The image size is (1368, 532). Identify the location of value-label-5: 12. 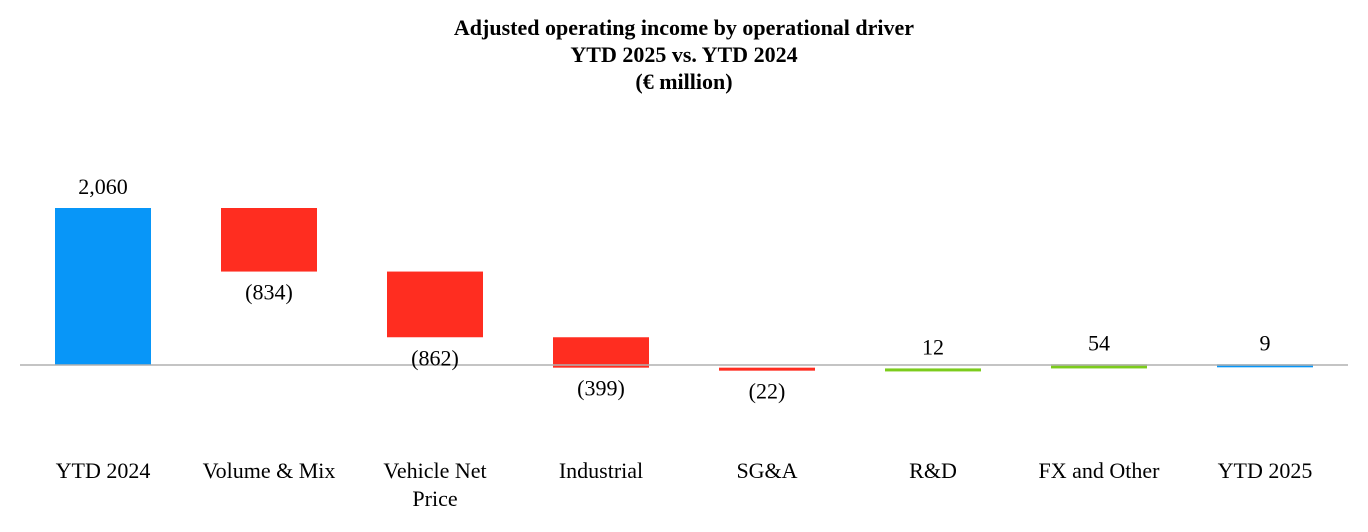
(933, 346).